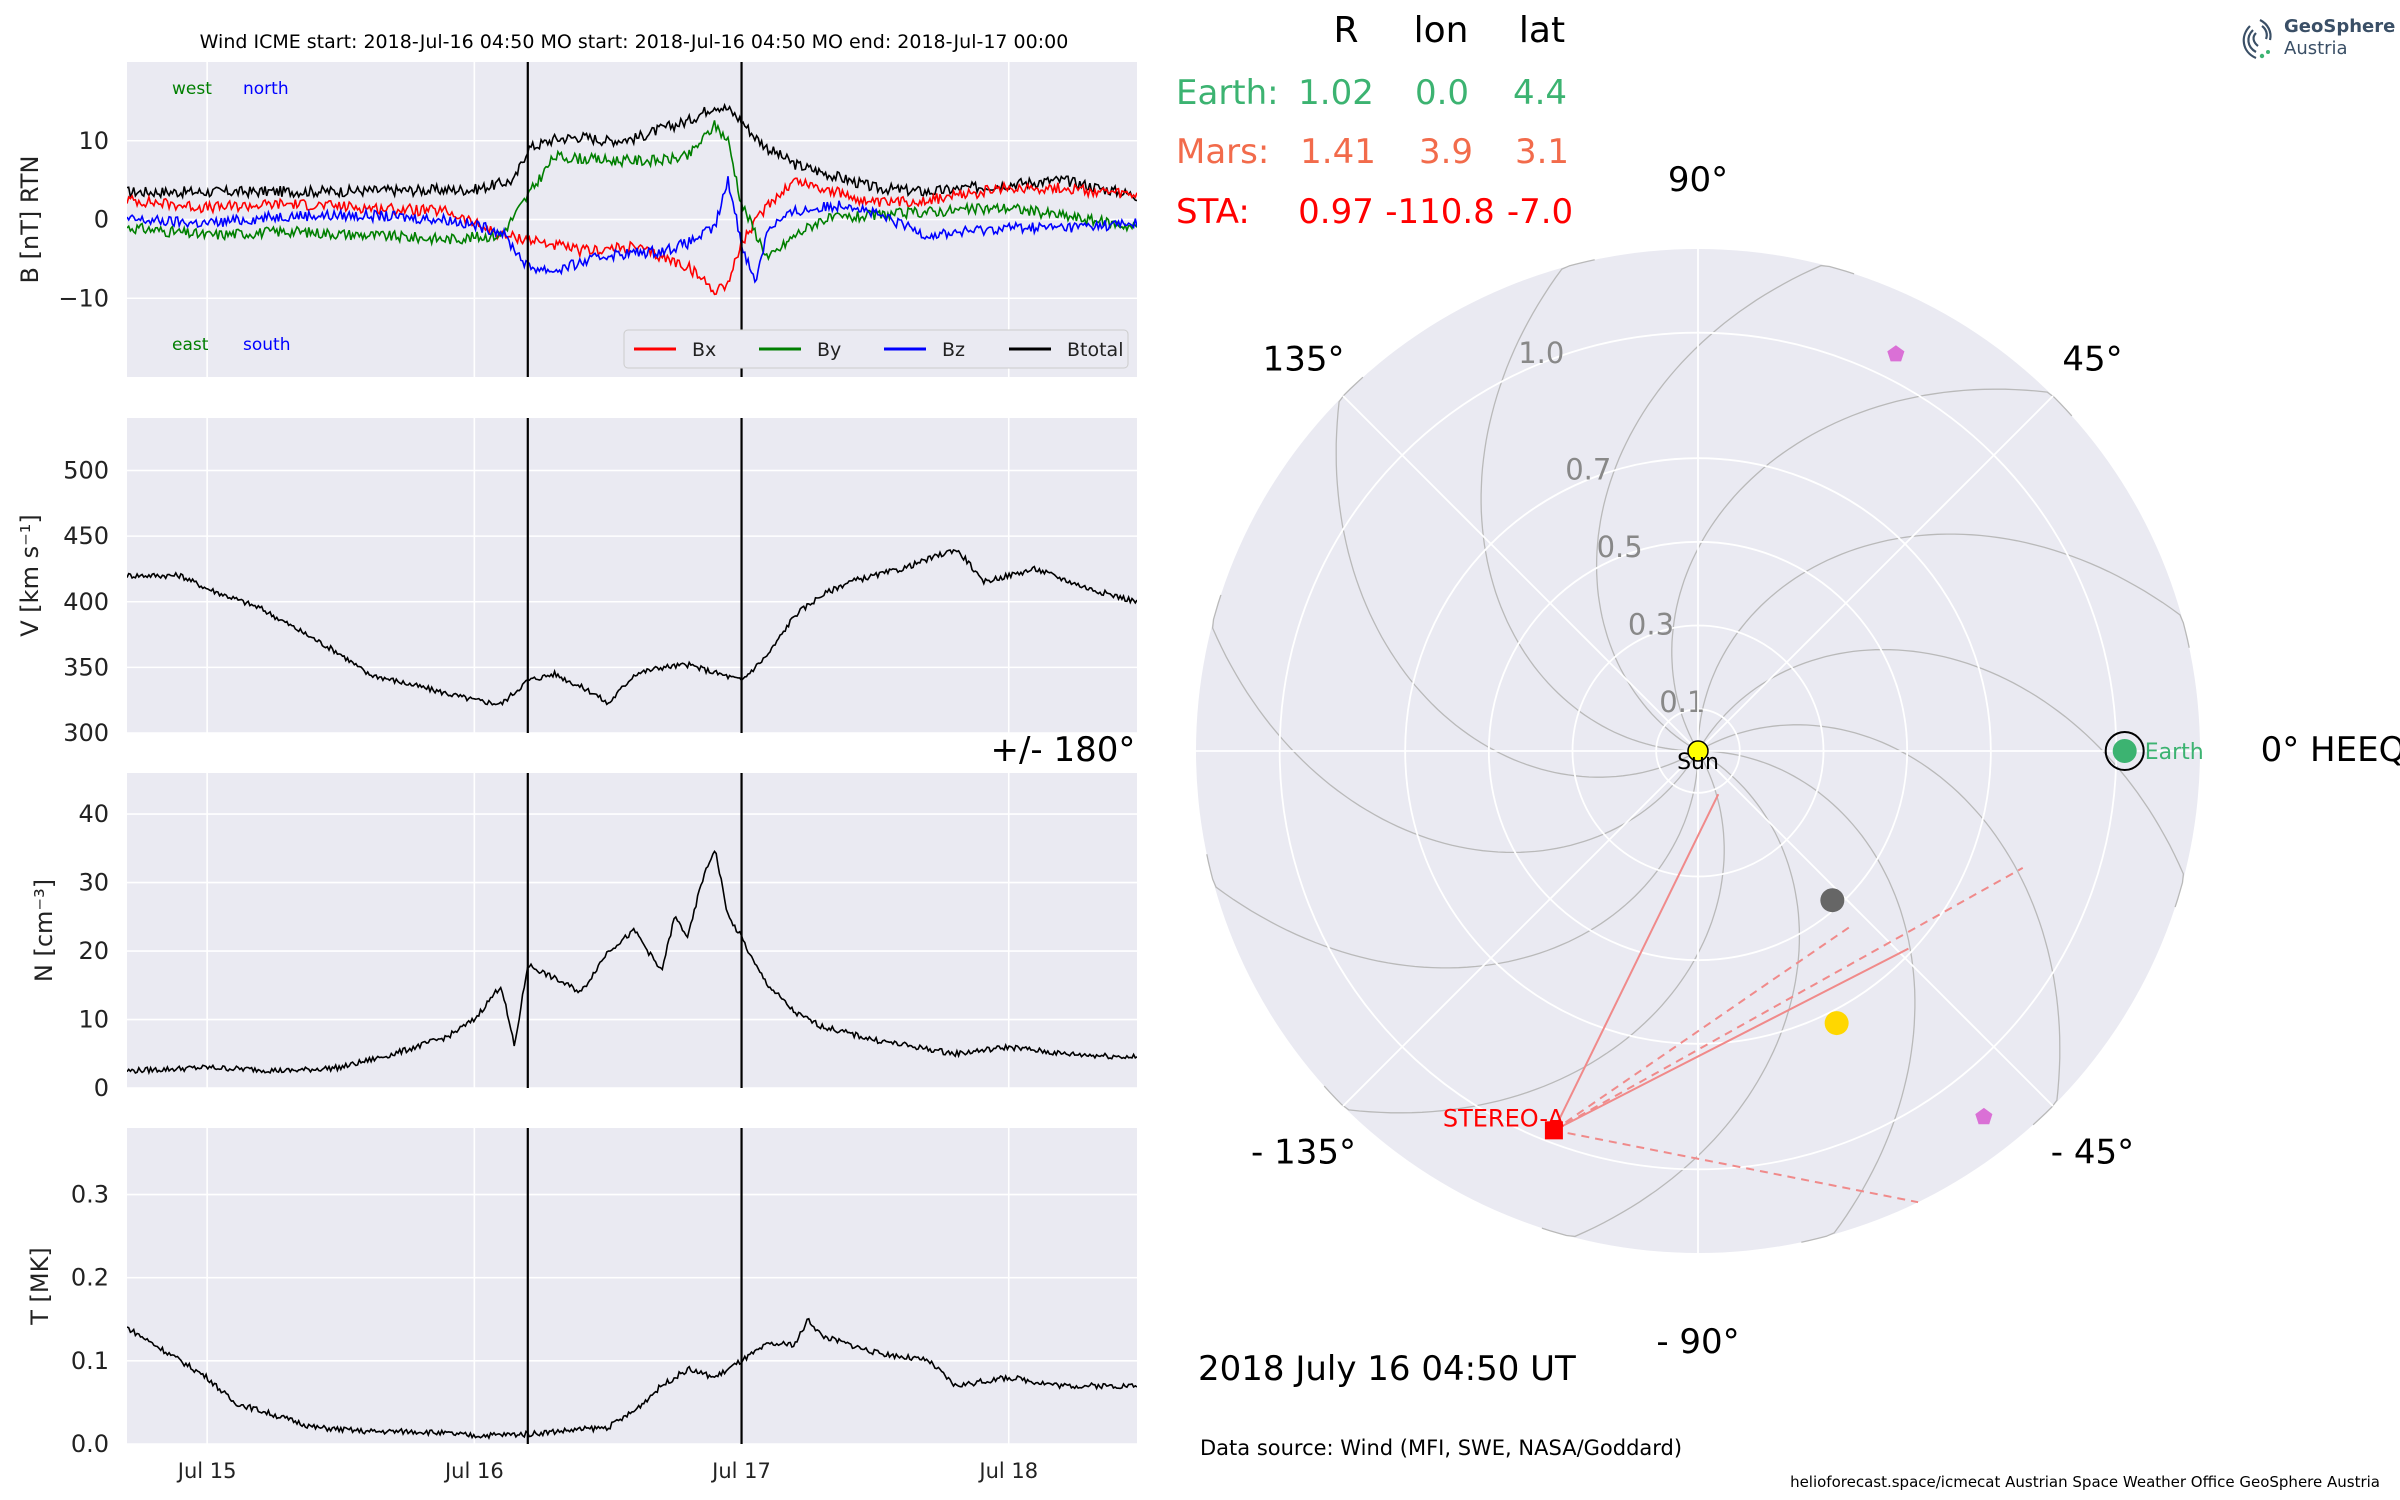 This screenshot has height=1500, width=2400. I want to click on earth-marker, so click(2124, 751).